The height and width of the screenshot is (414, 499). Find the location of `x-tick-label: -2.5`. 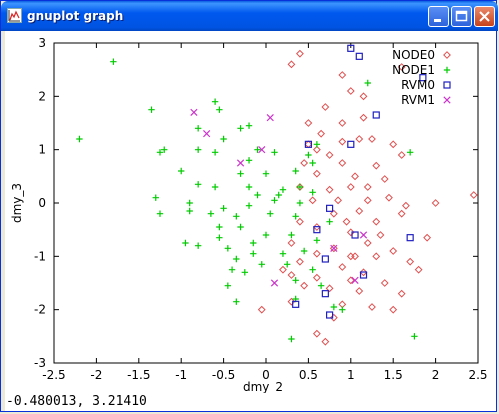

x-tick-label: -2.5 is located at coordinates (53, 375).